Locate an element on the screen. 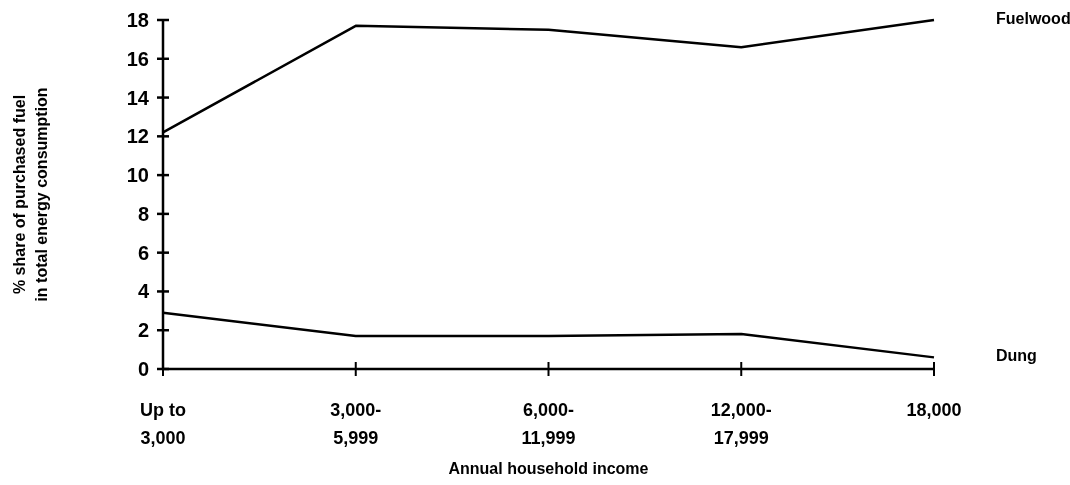 The image size is (1070, 485). y-tick-label: 0 is located at coordinates (143, 369).